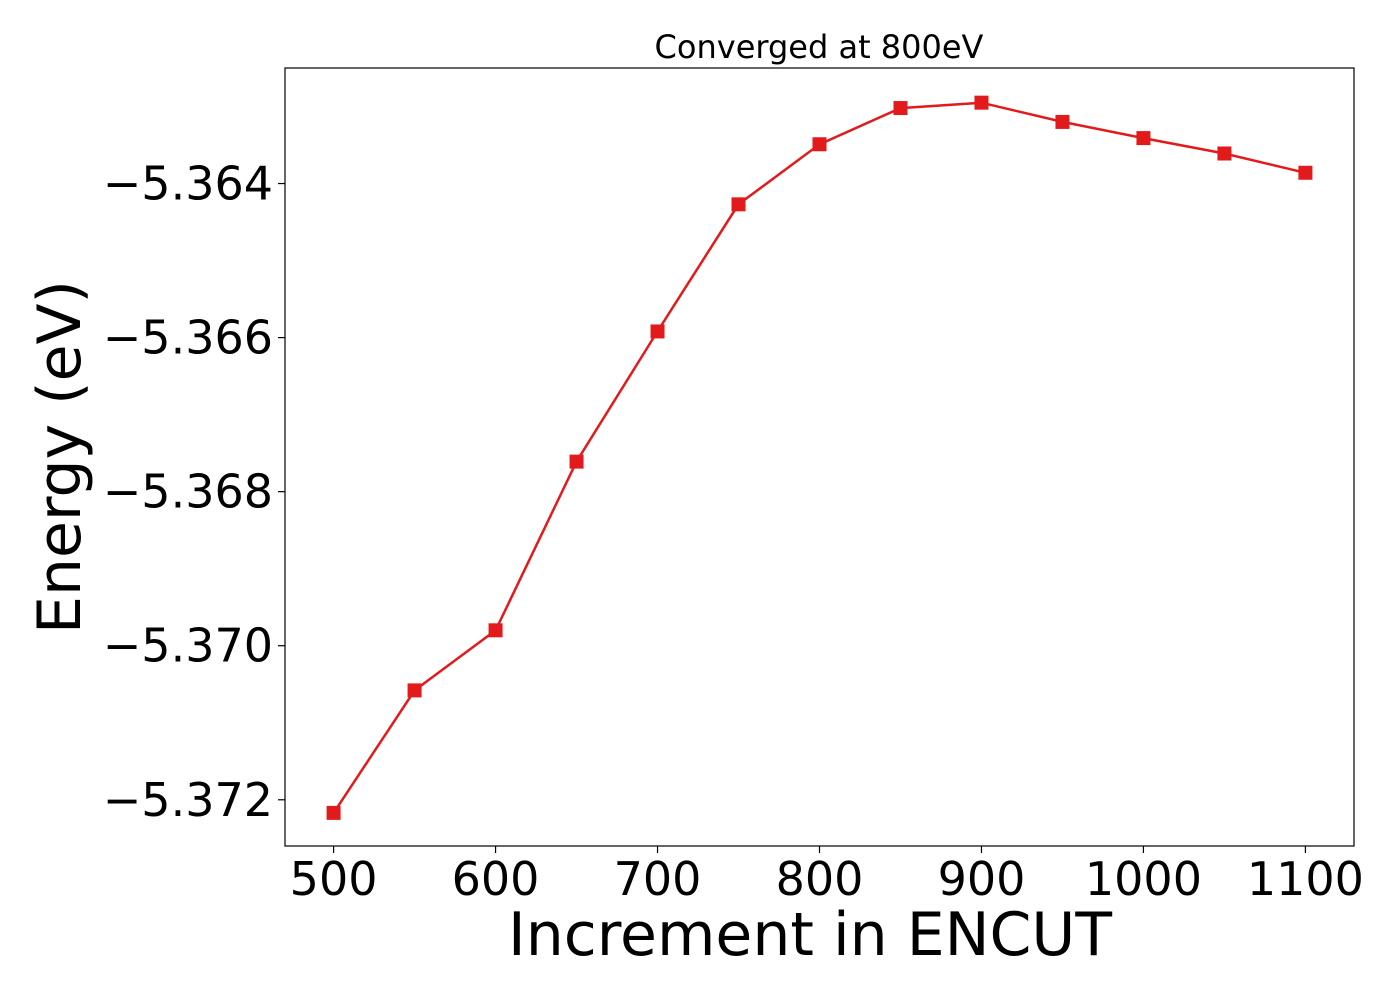 This screenshot has width=1400, height=1000. I want to click on x-tick-label: 1100, so click(1305, 879).